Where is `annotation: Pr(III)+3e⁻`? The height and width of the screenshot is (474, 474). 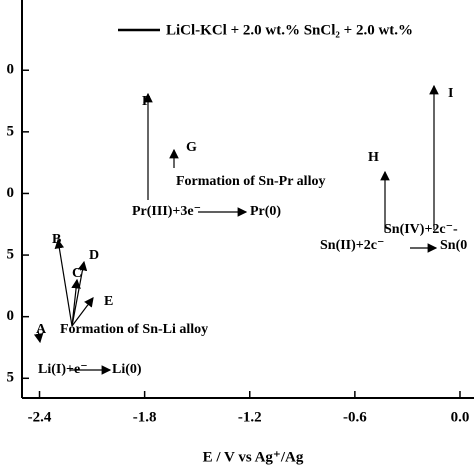
annotation: Pr(III)+3e⁻ is located at coordinates (166, 211).